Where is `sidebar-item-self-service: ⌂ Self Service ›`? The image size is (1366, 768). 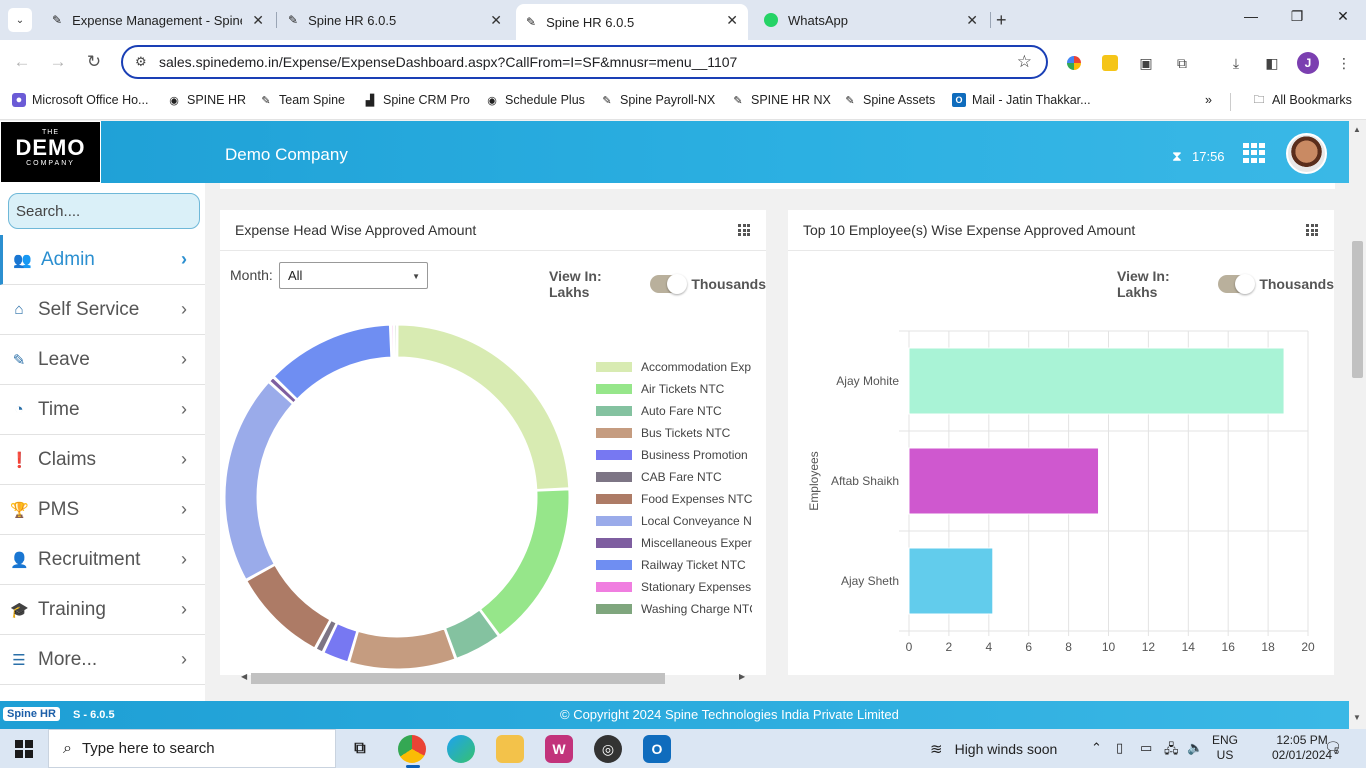
sidebar-item-self-service: ⌂ Self Service › is located at coordinates (102, 310).